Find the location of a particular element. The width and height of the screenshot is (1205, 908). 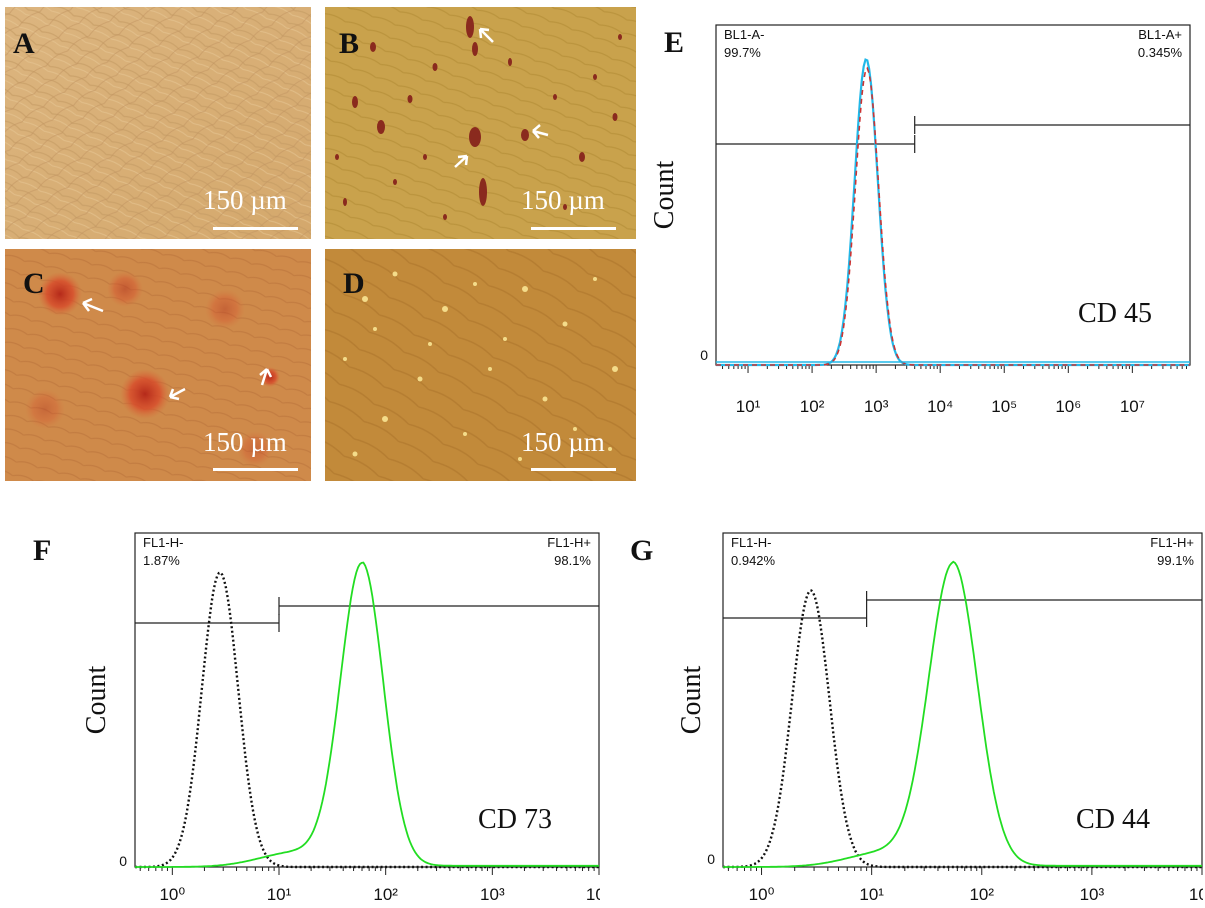

panel-label-b: B is located at coordinates (349, 43).